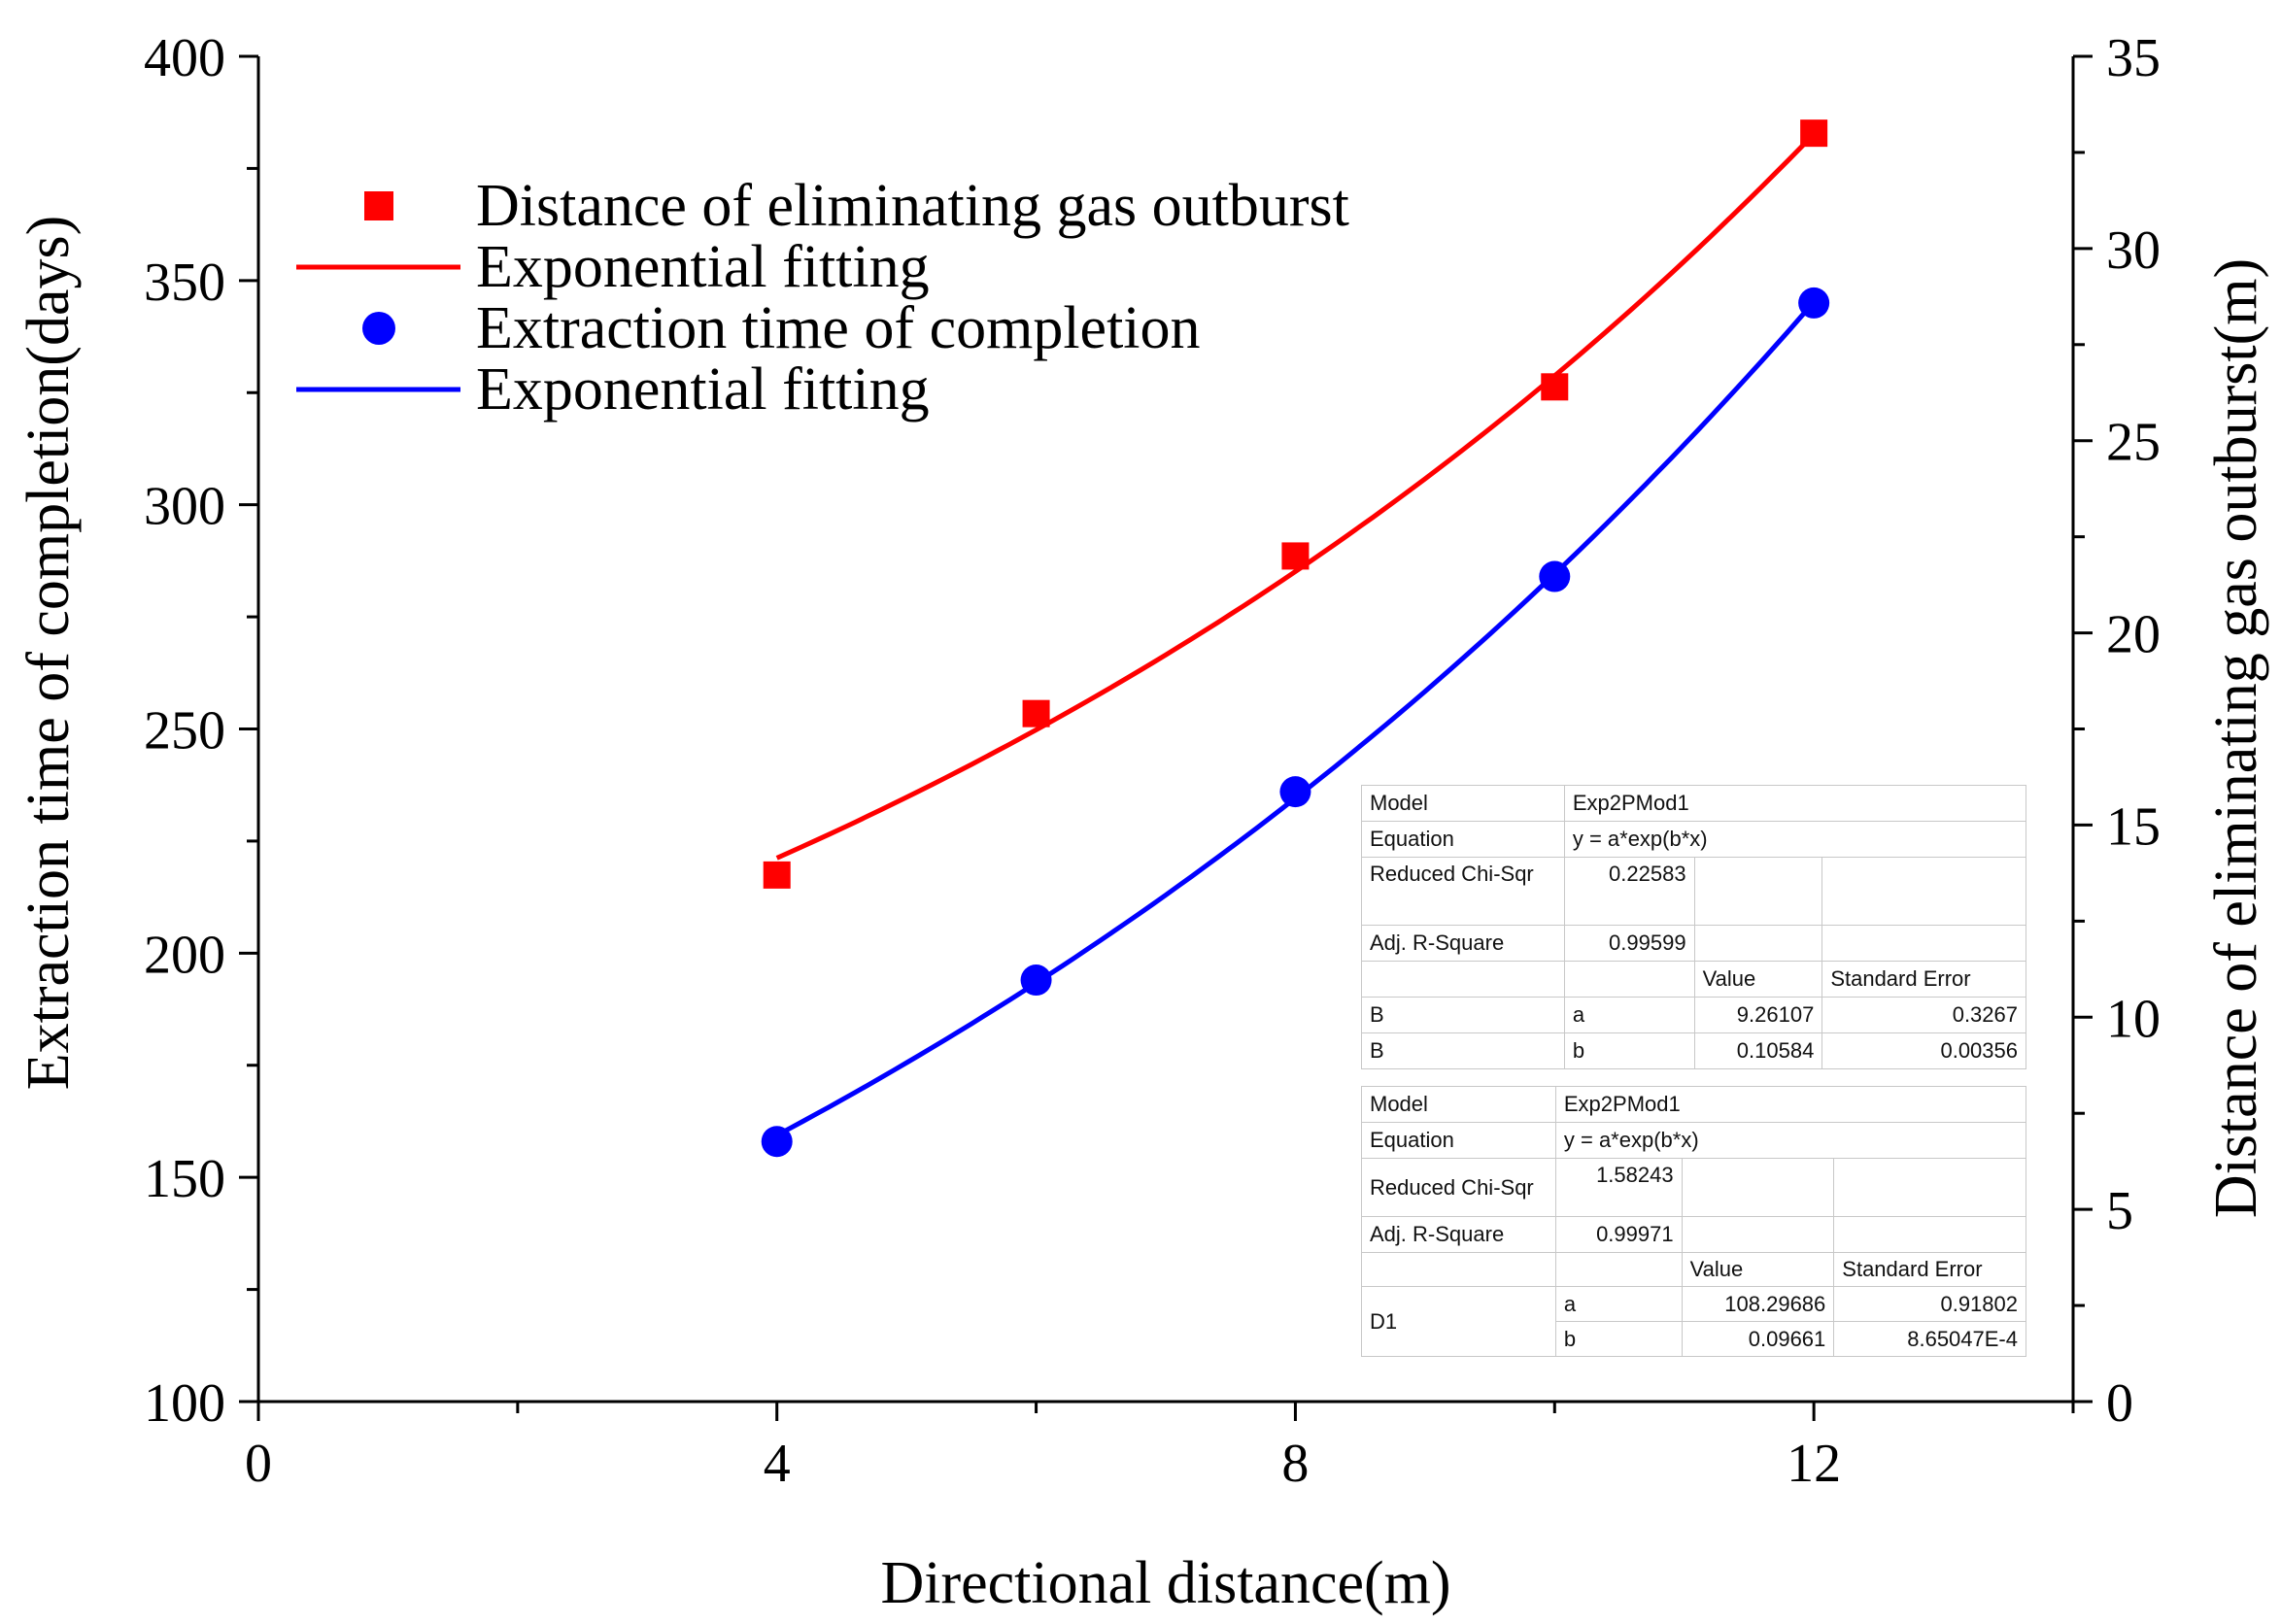 The height and width of the screenshot is (1624, 2281). Describe the element at coordinates (1795, 839) in the screenshot. I see `fit1-equation-value: y = a*exp(b*x)` at that location.